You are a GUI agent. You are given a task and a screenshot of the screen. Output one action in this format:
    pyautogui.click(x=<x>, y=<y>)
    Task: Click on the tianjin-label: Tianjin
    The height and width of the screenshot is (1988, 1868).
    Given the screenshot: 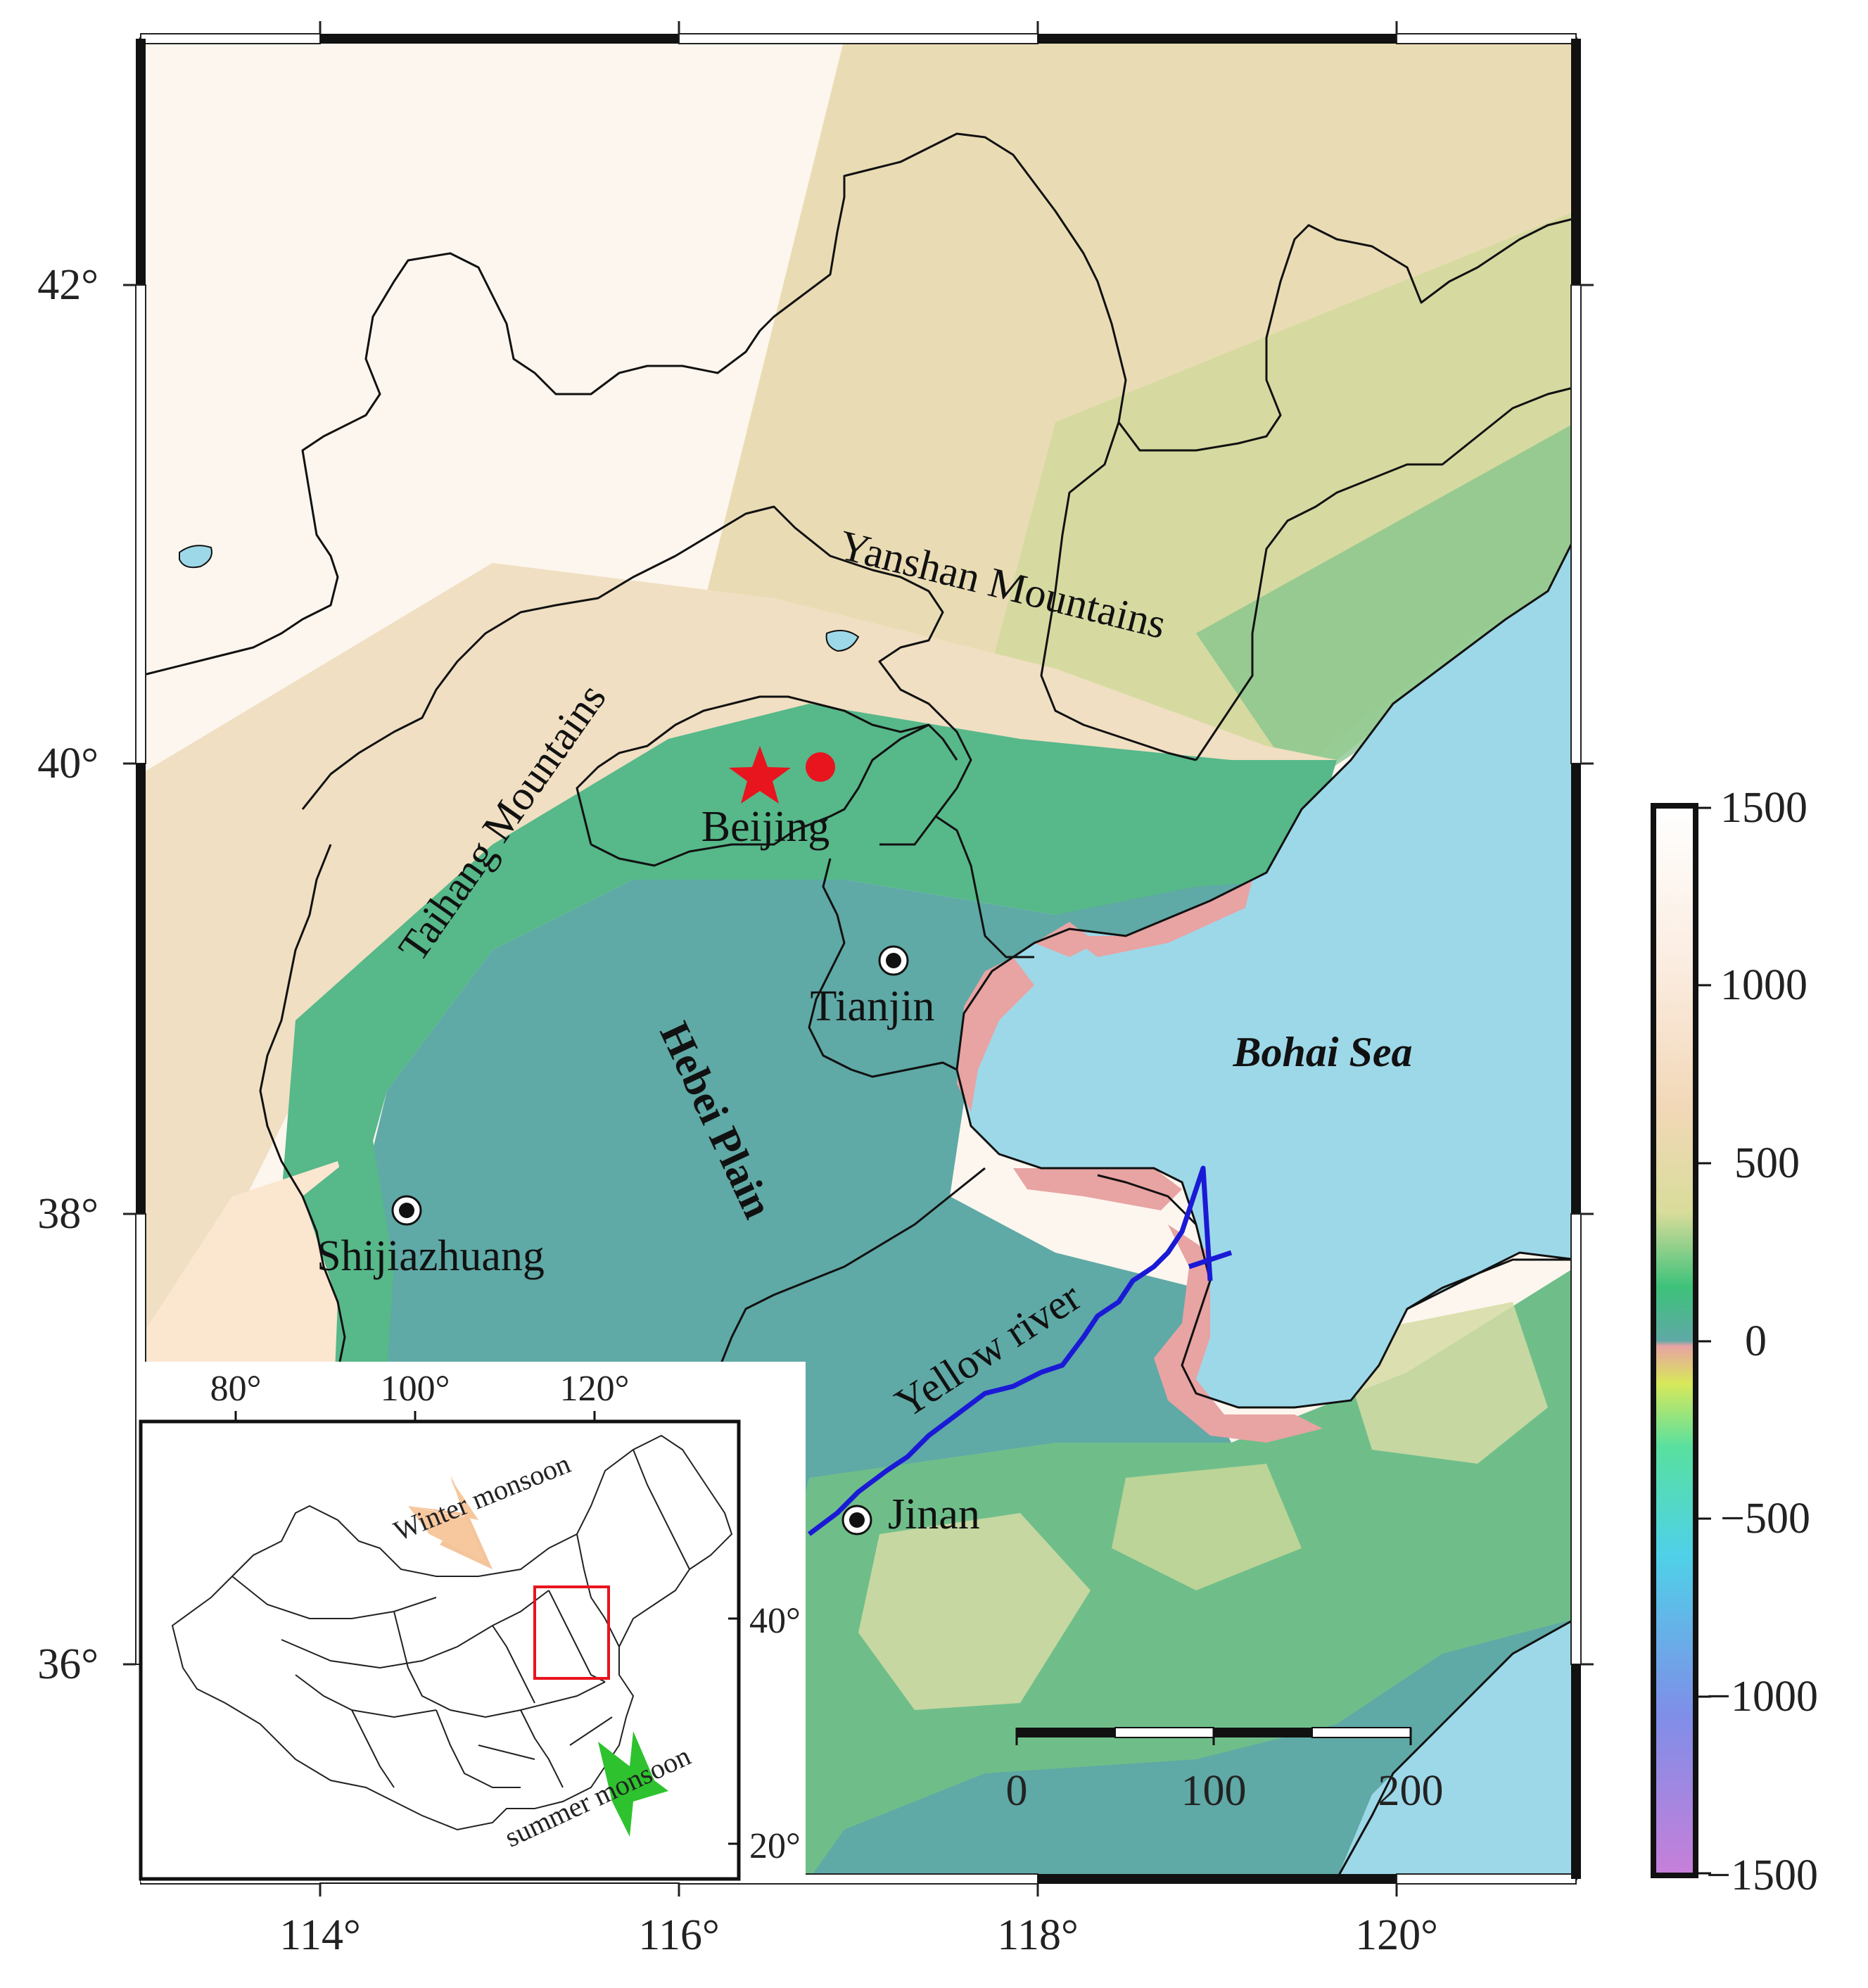 What is the action you would take?
    pyautogui.click(x=873, y=1006)
    